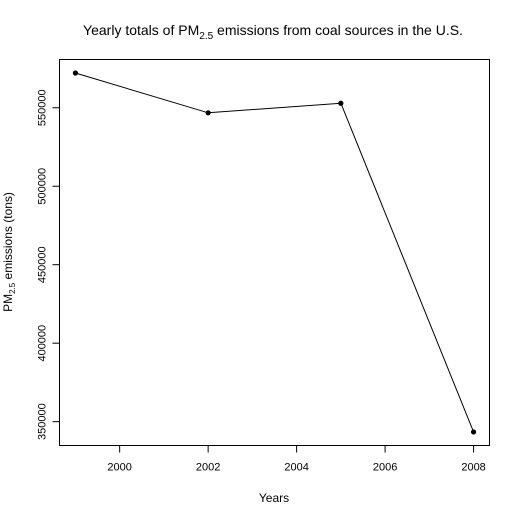  Describe the element at coordinates (43, 343) in the screenshot. I see `y-tick-label: 400000` at that location.